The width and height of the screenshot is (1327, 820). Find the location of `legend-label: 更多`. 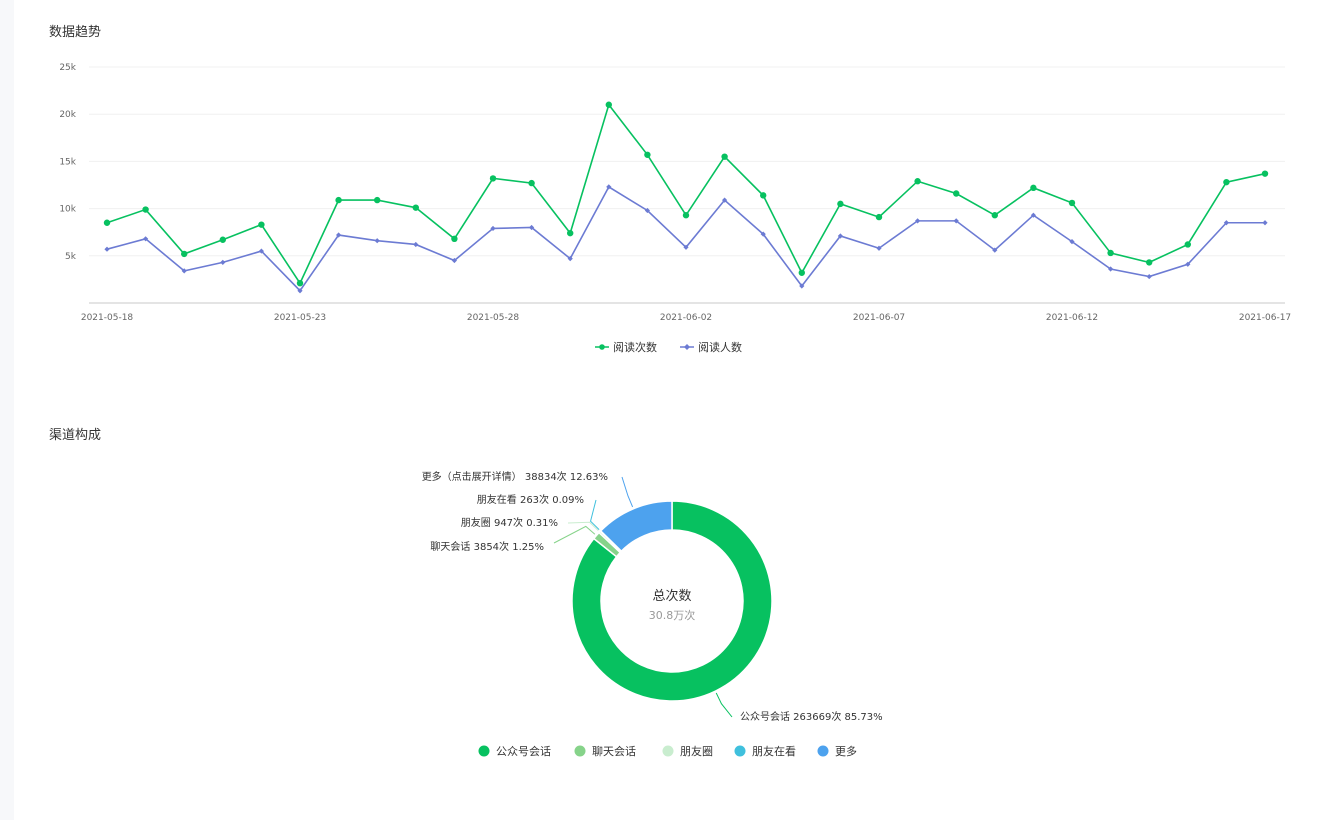

legend-label: 更多 is located at coordinates (846, 751).